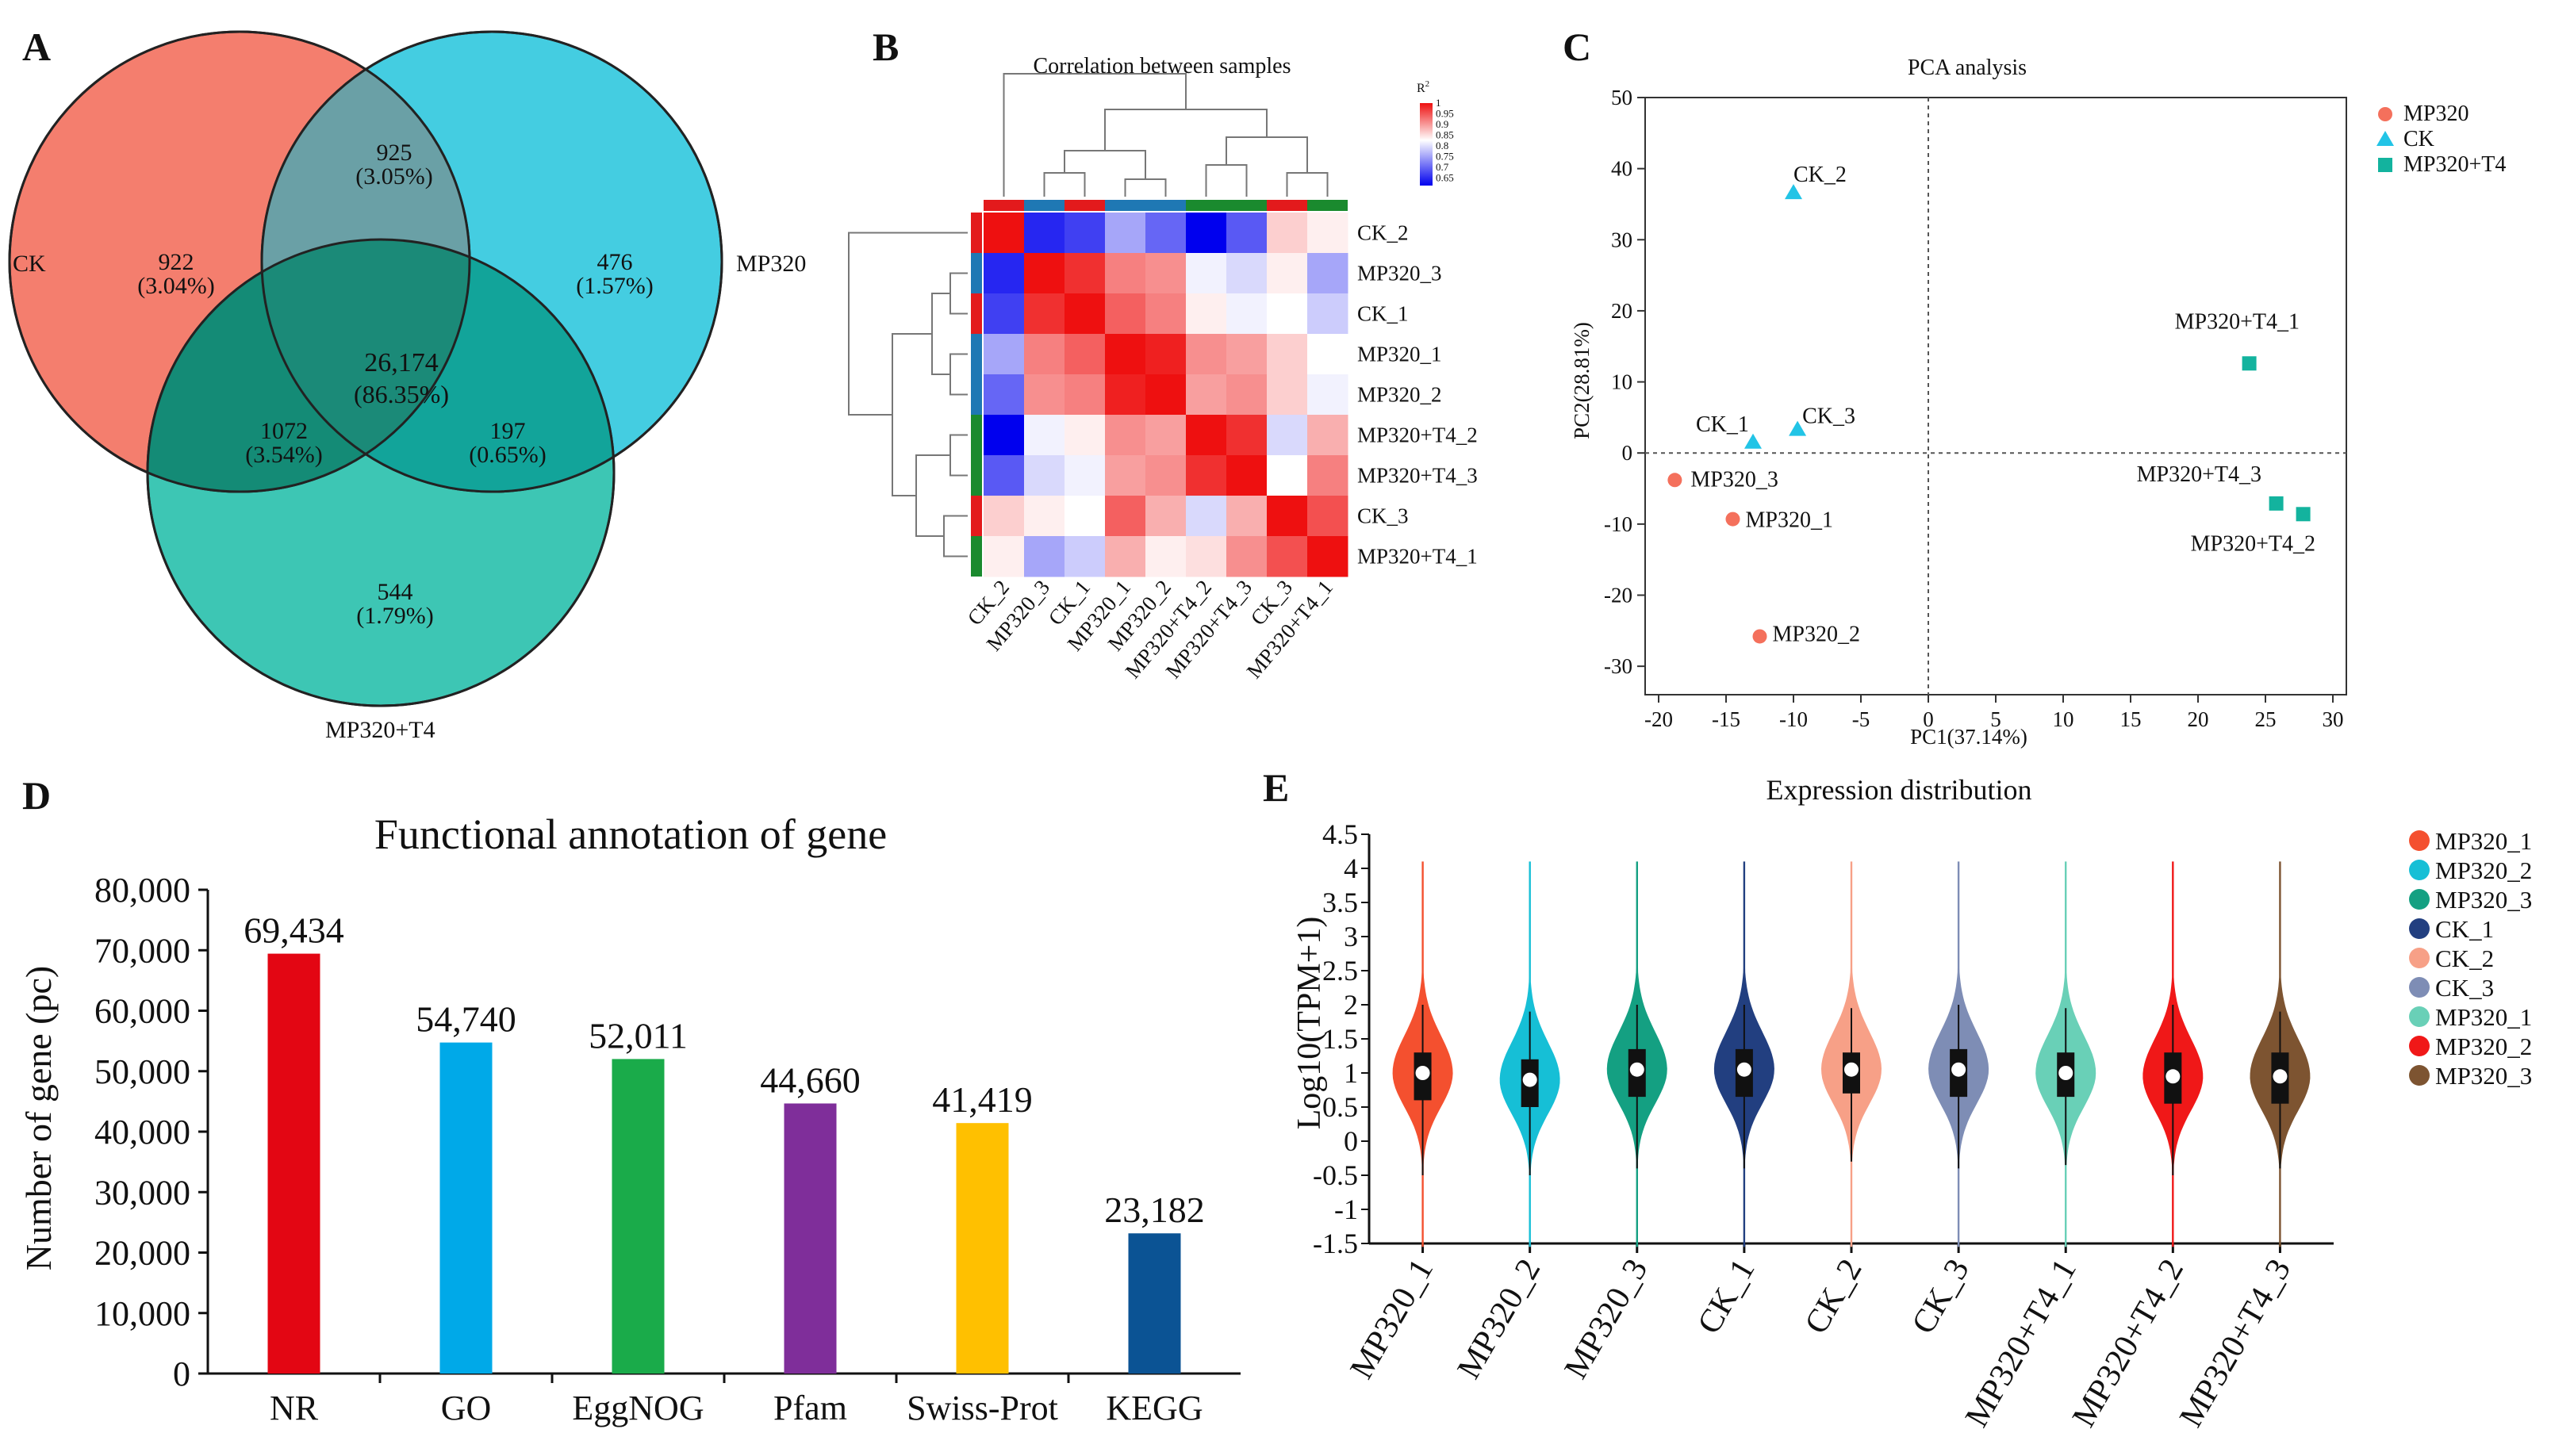 The width and height of the screenshot is (2551, 1456). I want to click on bar-y-tick: 0, so click(181, 1373).